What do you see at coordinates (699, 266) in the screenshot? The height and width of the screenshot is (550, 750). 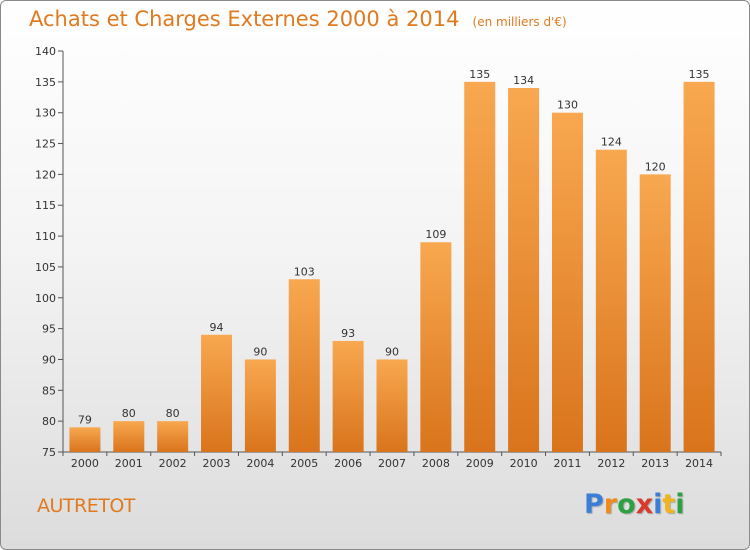 I see `bar-2014` at bounding box center [699, 266].